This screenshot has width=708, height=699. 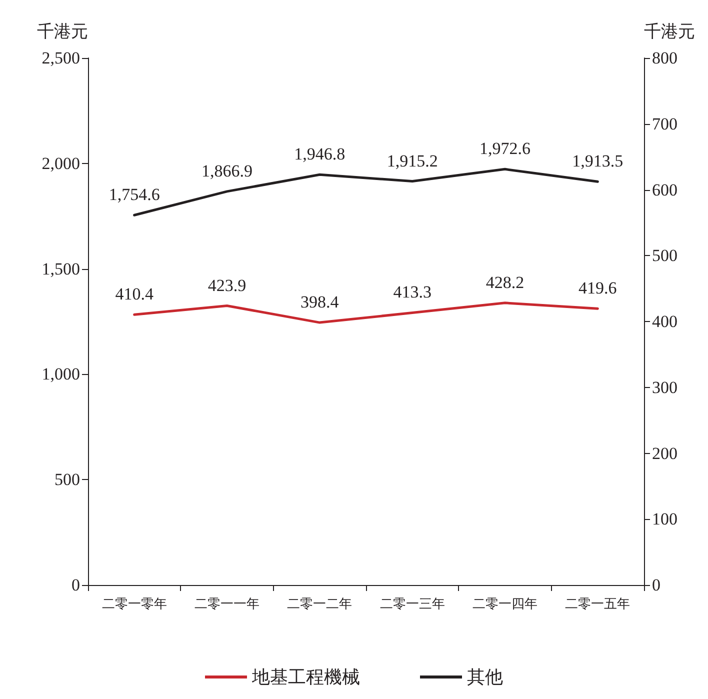 What do you see at coordinates (597, 603) in the screenshot?
I see `x-tick-label: 二零一五年` at bounding box center [597, 603].